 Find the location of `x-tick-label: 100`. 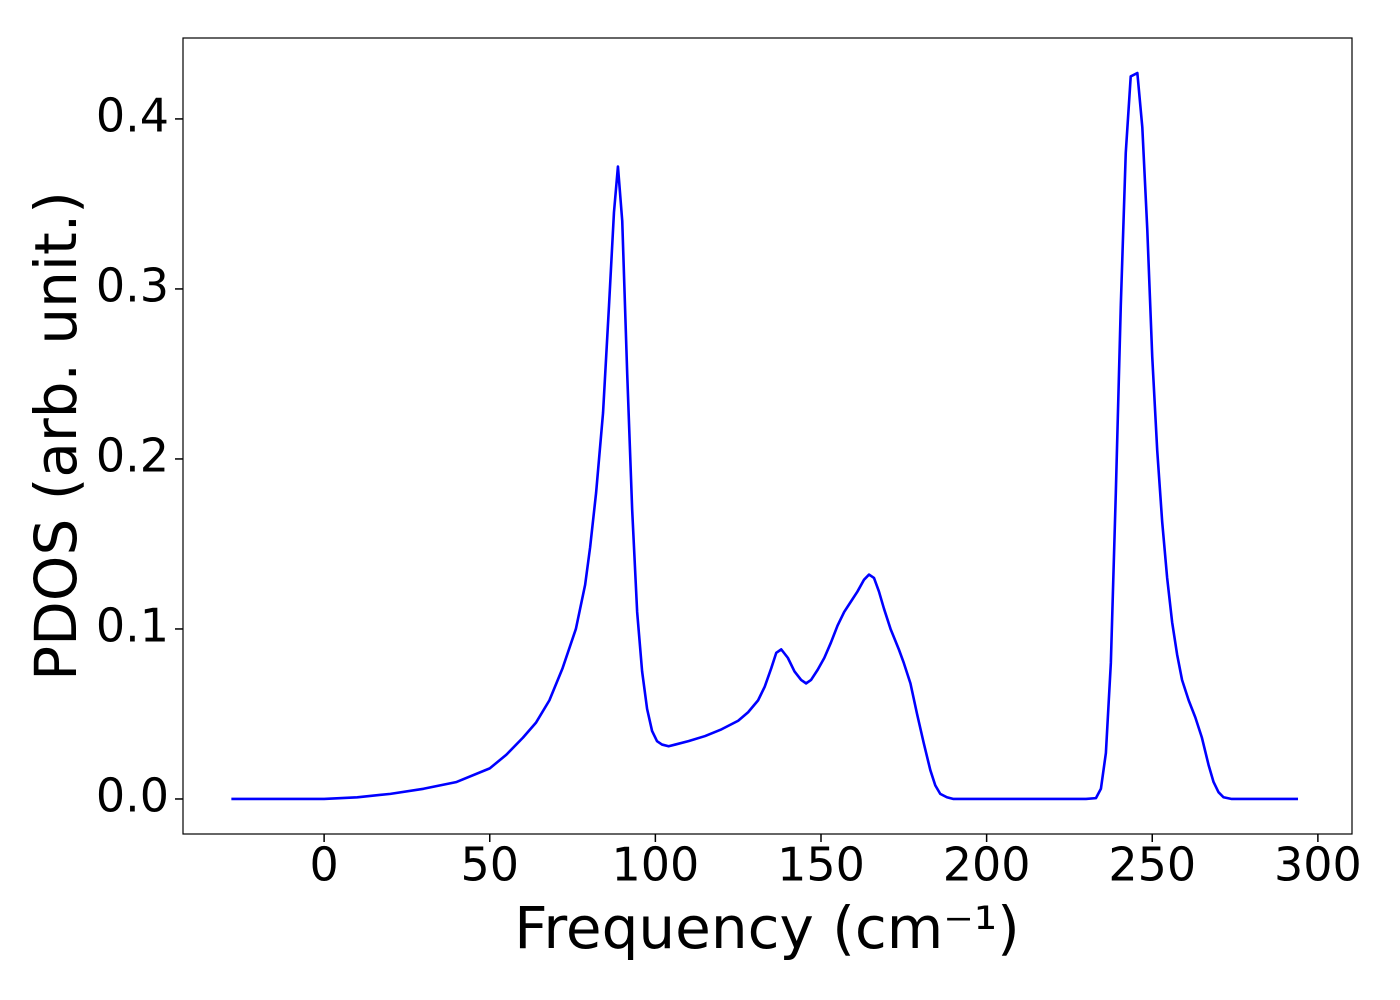

x-tick-label: 100 is located at coordinates (655, 865).